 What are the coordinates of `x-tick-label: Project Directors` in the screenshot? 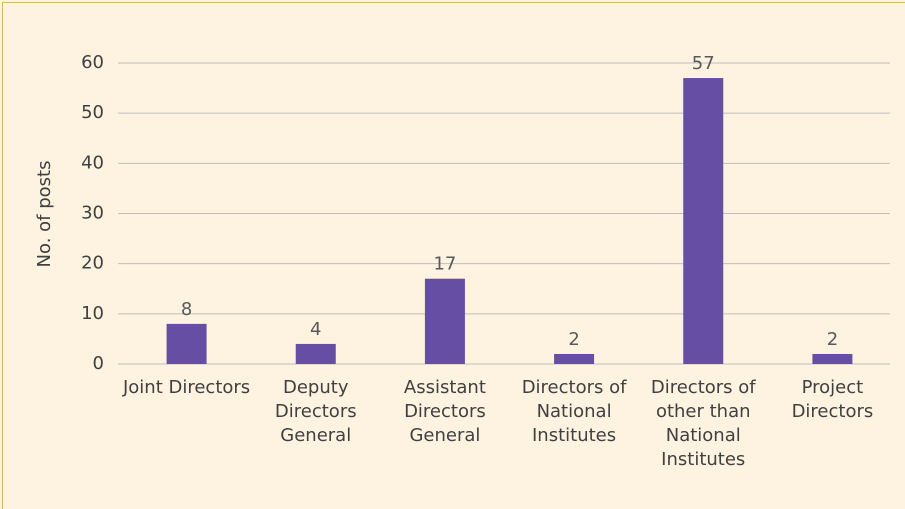 It's located at (832, 399).